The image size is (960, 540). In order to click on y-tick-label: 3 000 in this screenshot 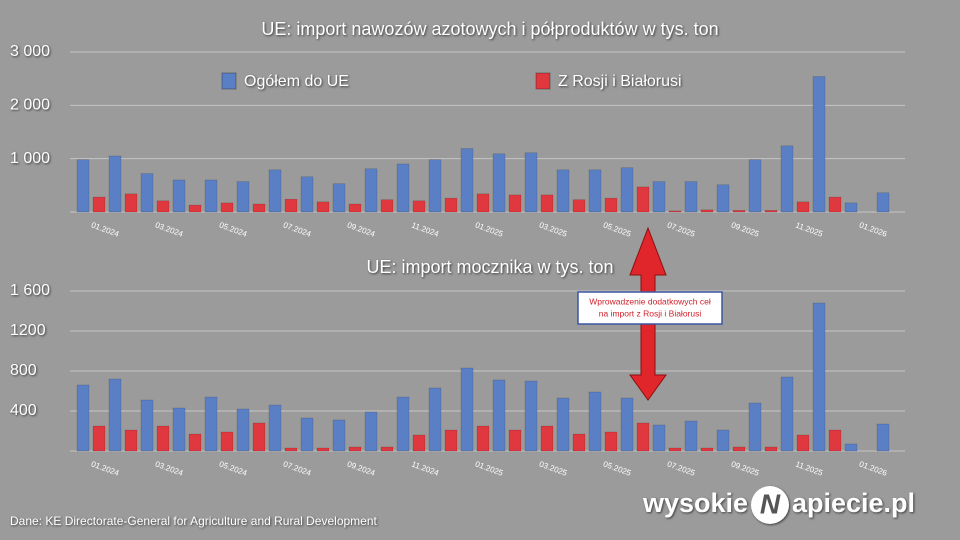, I will do `click(30, 51)`.